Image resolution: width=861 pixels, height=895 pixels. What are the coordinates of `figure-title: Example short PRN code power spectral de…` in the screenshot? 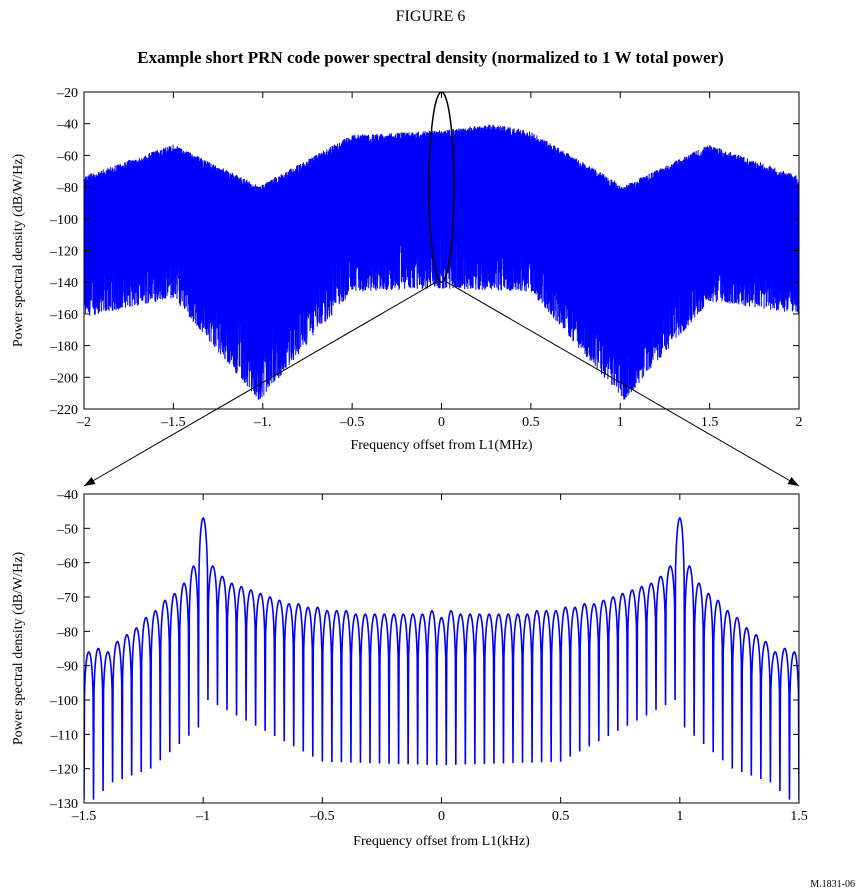 It's located at (430, 57).